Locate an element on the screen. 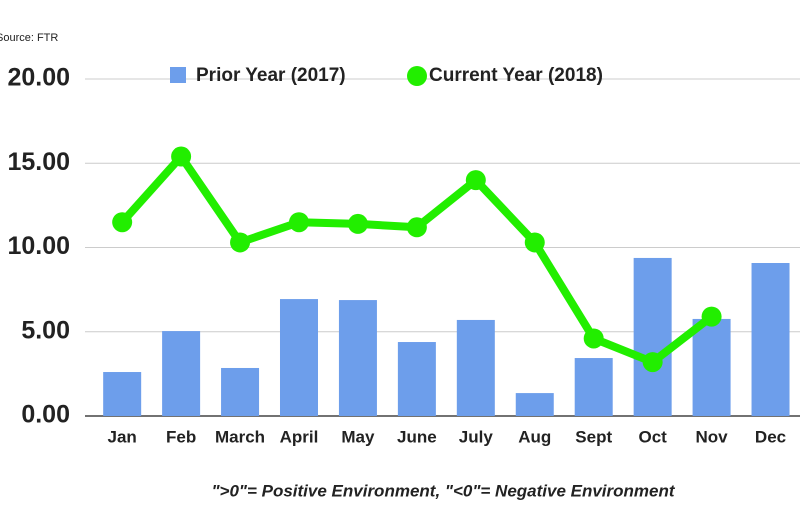 The width and height of the screenshot is (800, 532). y-tick-label: 10.00 is located at coordinates (38, 246).